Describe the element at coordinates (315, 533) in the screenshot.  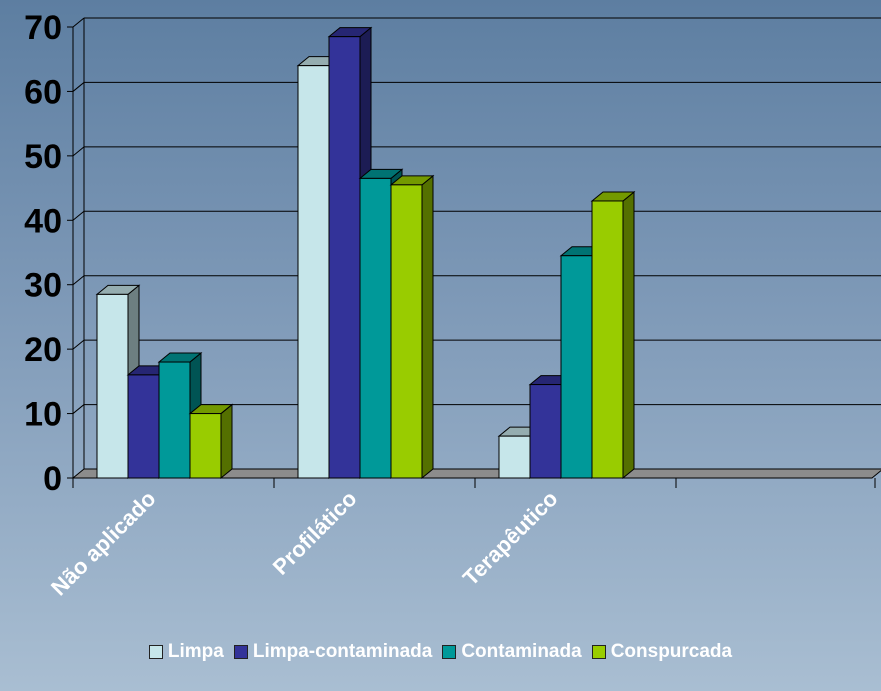
I see `x-tick-label: Profilático` at that location.